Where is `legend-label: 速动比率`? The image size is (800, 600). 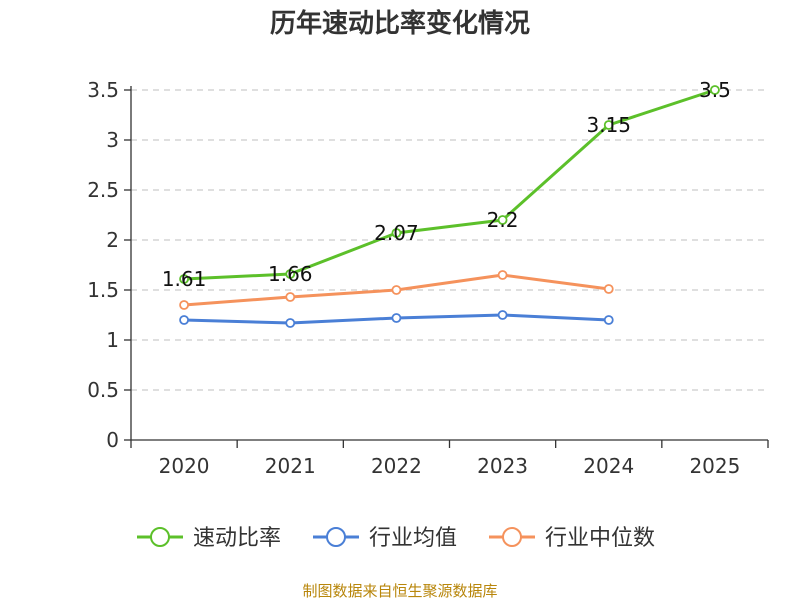
legend-label: 速动比率 is located at coordinates (237, 538).